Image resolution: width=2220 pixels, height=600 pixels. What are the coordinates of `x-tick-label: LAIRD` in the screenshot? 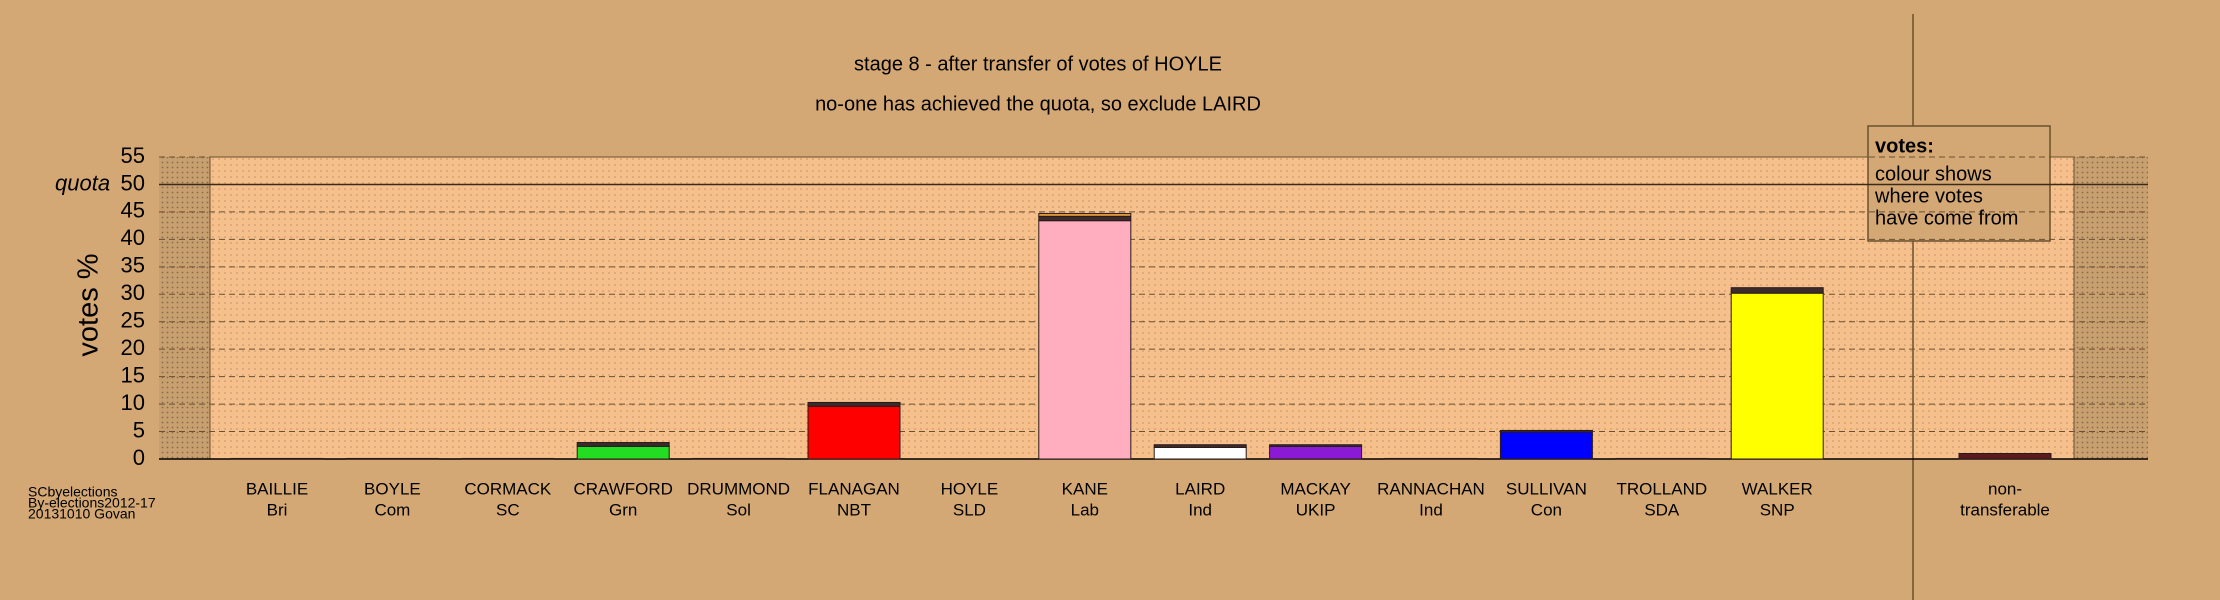 It's located at (1200, 488).